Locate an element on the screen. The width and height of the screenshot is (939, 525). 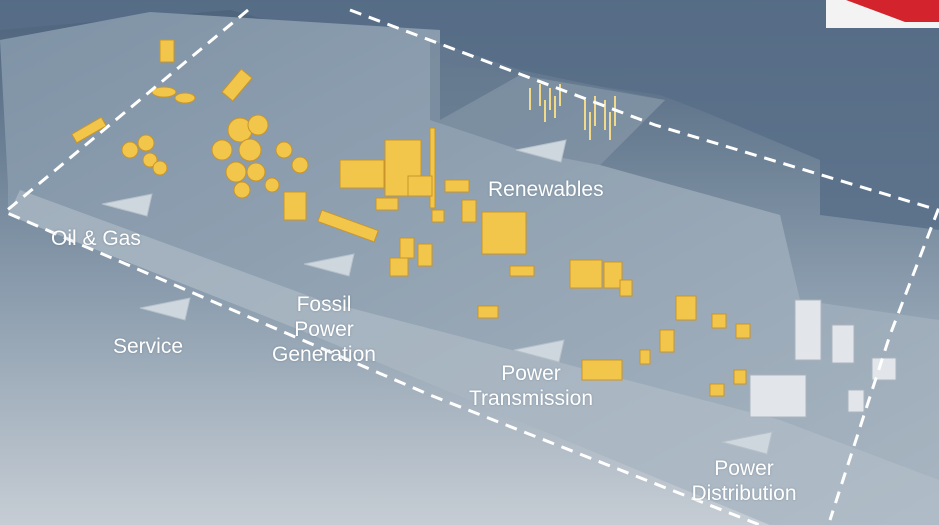
renewables-equipment is located at coordinates (572, 112).